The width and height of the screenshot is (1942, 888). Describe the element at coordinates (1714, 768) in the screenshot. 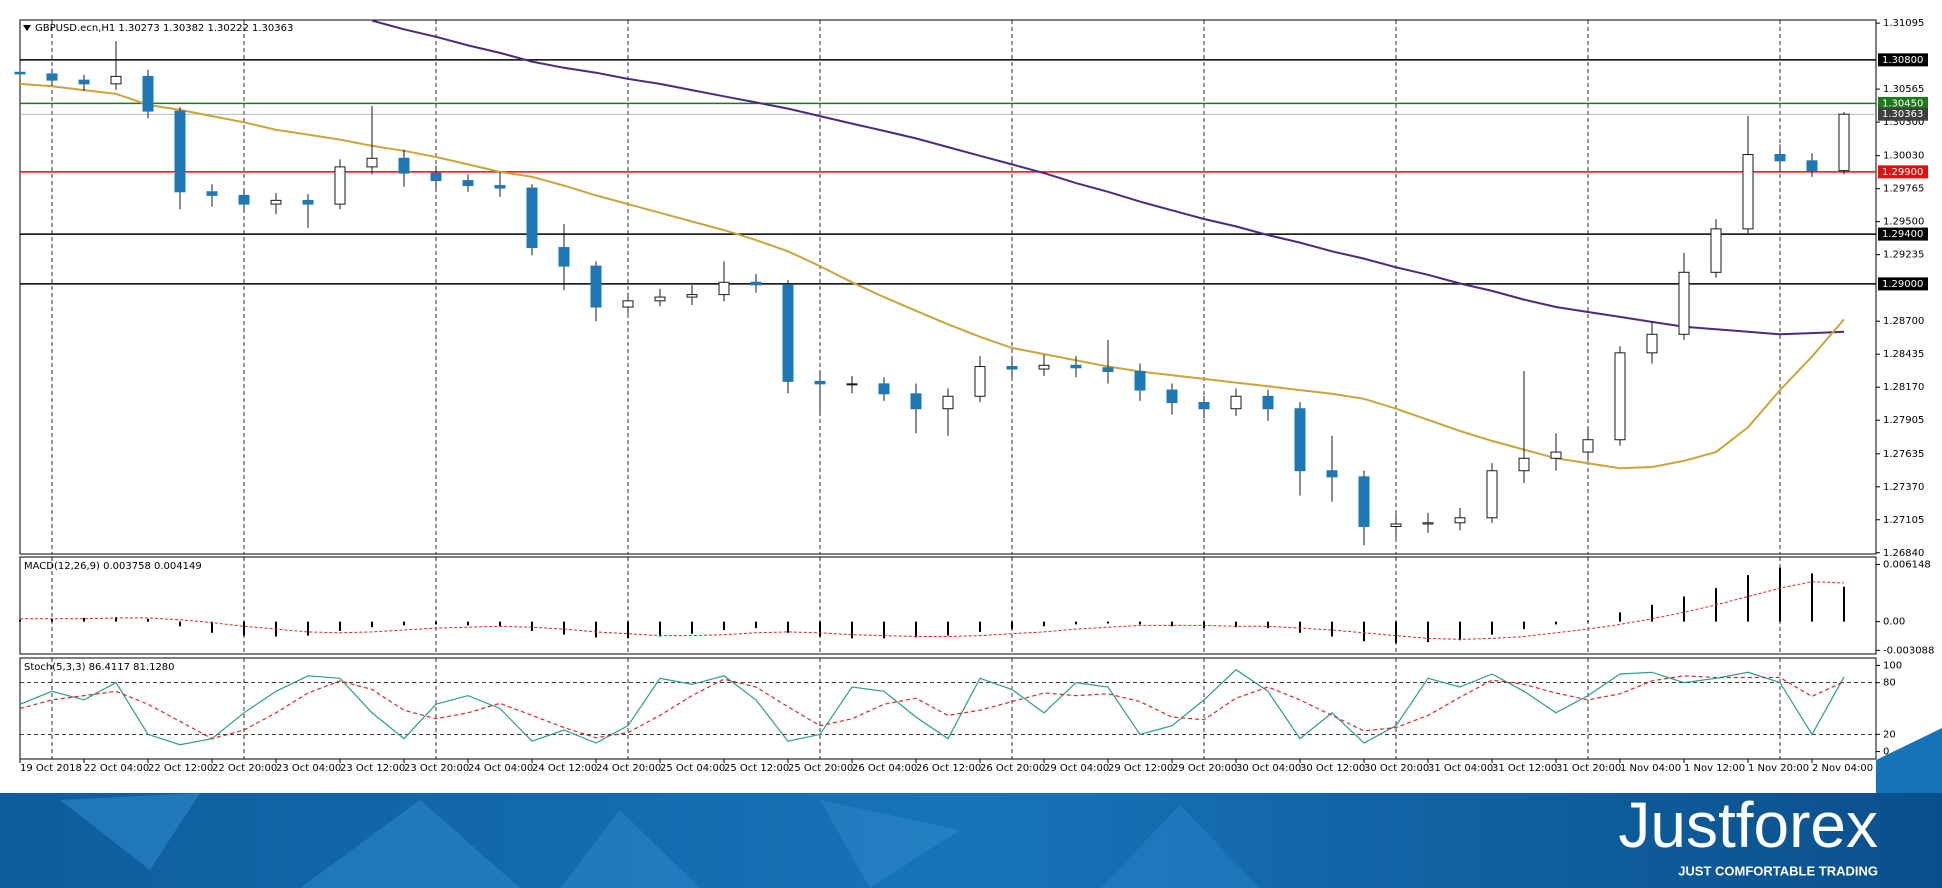

I see `x-tick-label: 1 Nov 12:00` at that location.